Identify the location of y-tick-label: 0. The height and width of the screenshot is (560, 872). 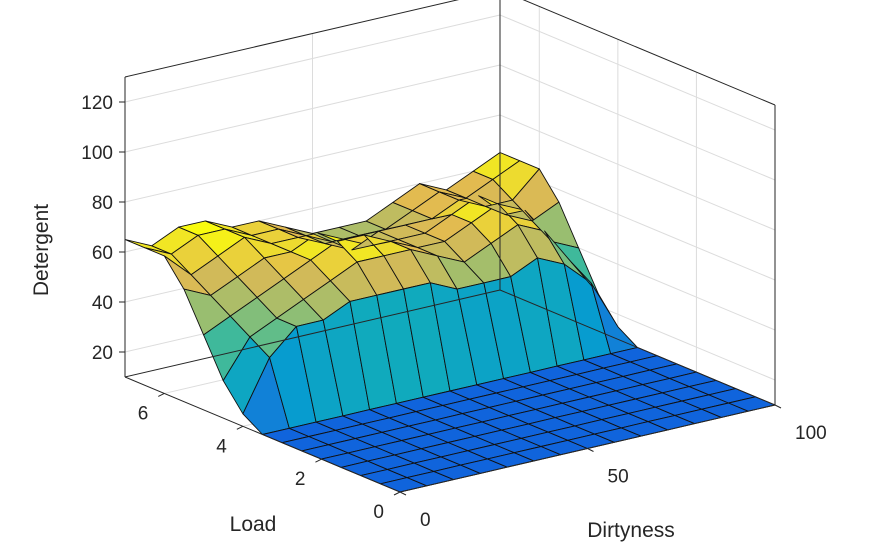
(378, 512).